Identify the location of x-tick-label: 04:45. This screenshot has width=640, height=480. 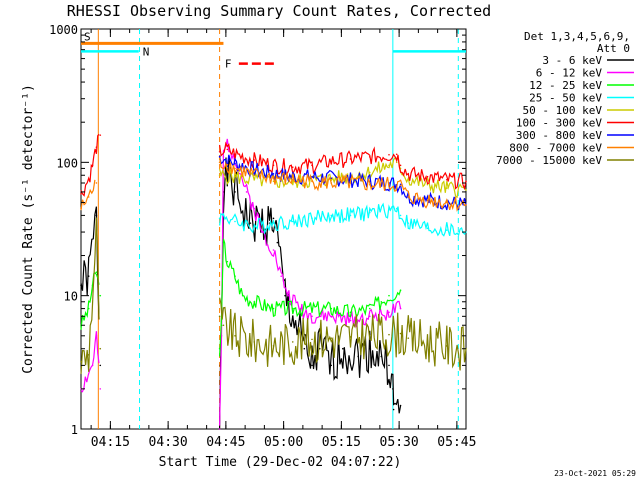
(225, 442).